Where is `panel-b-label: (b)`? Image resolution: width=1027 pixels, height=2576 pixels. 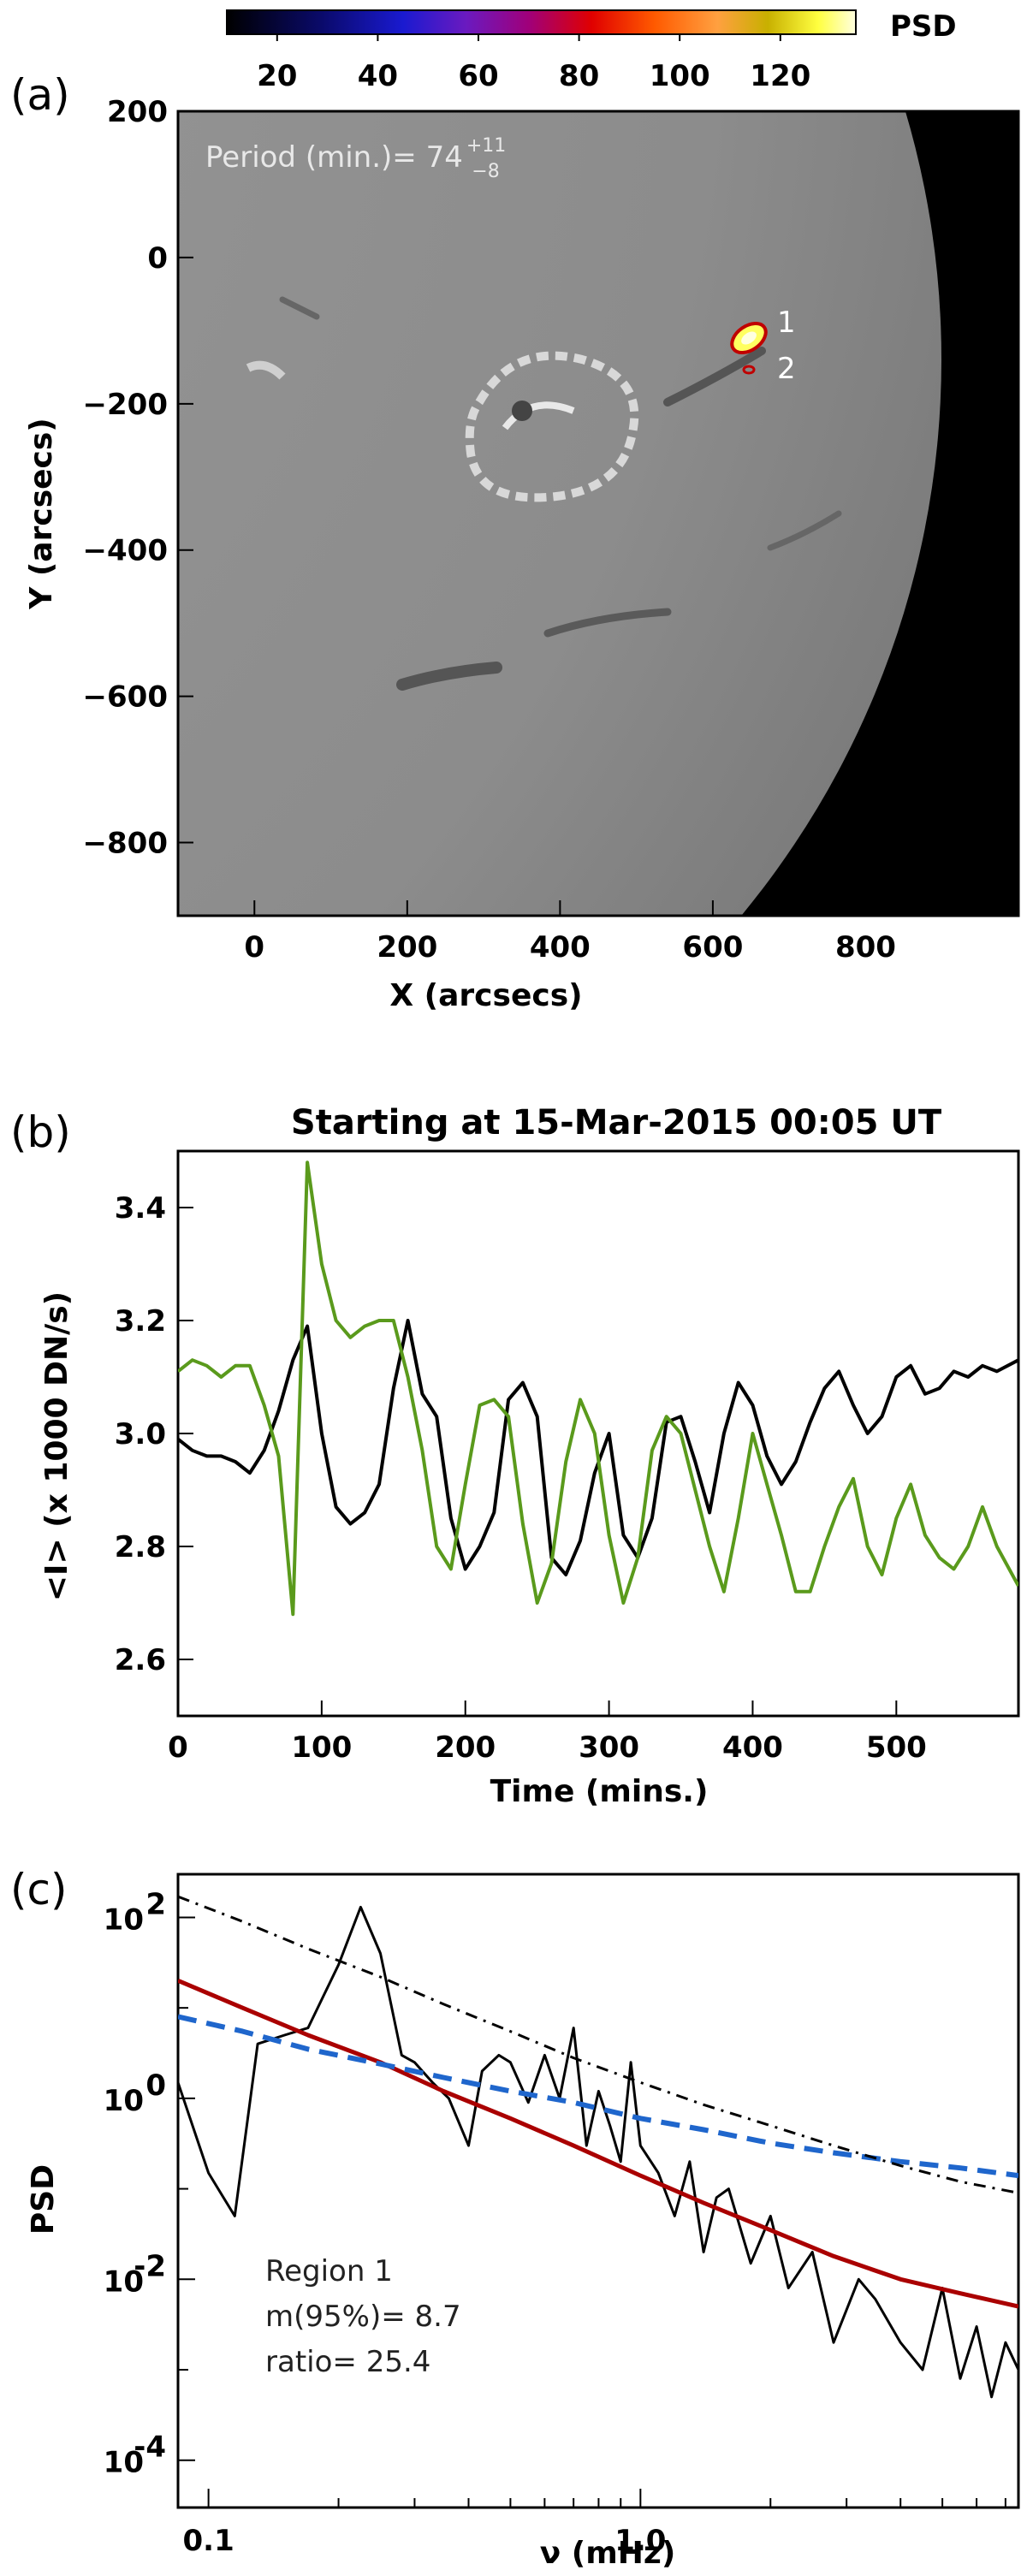 panel-b-label: (b) is located at coordinates (40, 1132).